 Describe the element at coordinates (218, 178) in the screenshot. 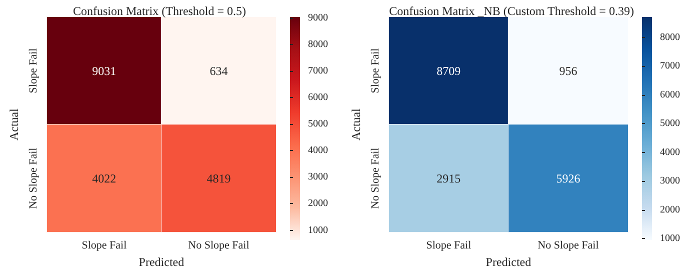

I see `data-label: 4819` at that location.